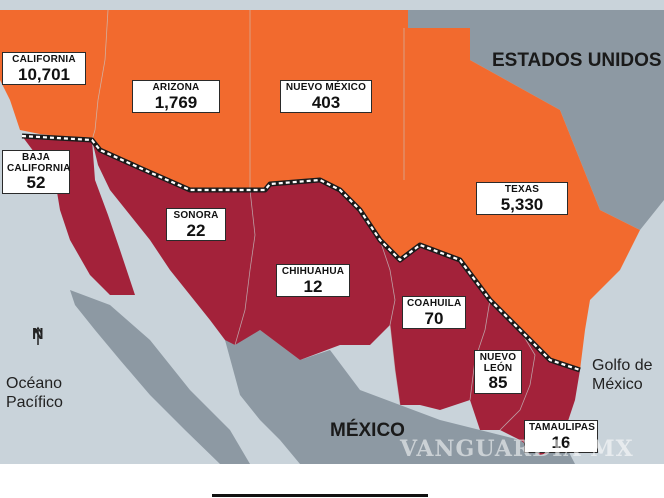  Describe the element at coordinates (498, 363) in the screenshot. I see `state-name: NUEVO LEÓN` at that location.